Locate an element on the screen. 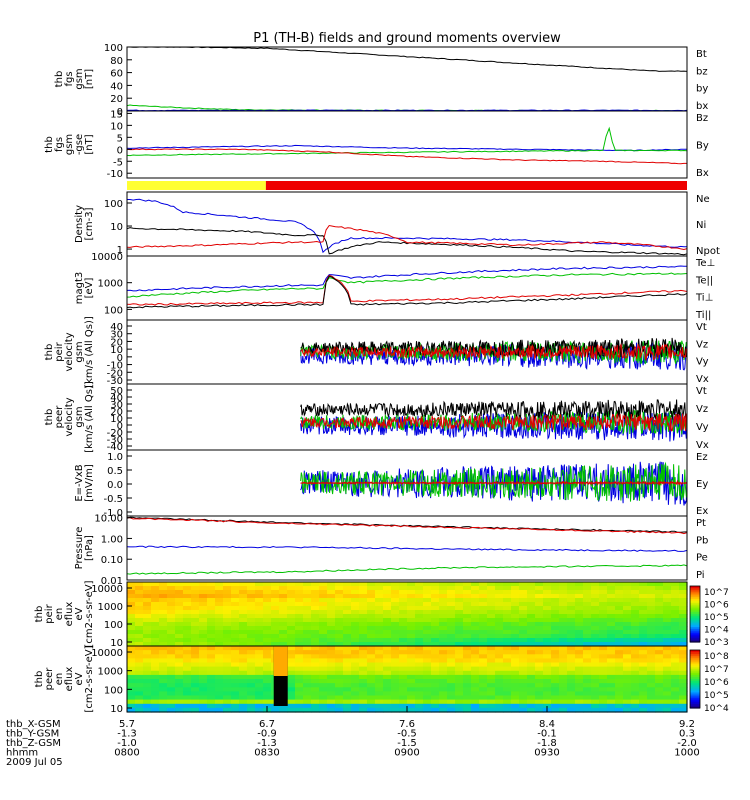 The width and height of the screenshot is (750, 800). y-tick-label: 10000 is located at coordinates (107, 257).